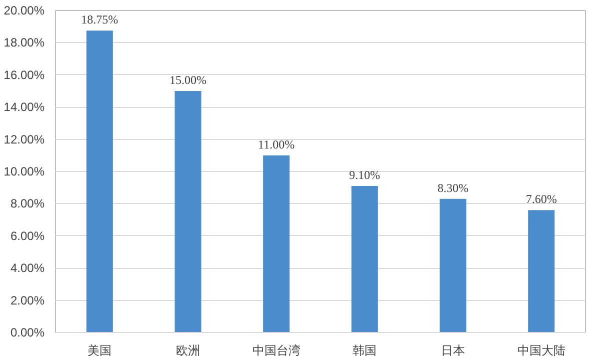  Describe the element at coordinates (27, 268) in the screenshot. I see `y-tick-label: 4.00%` at that location.